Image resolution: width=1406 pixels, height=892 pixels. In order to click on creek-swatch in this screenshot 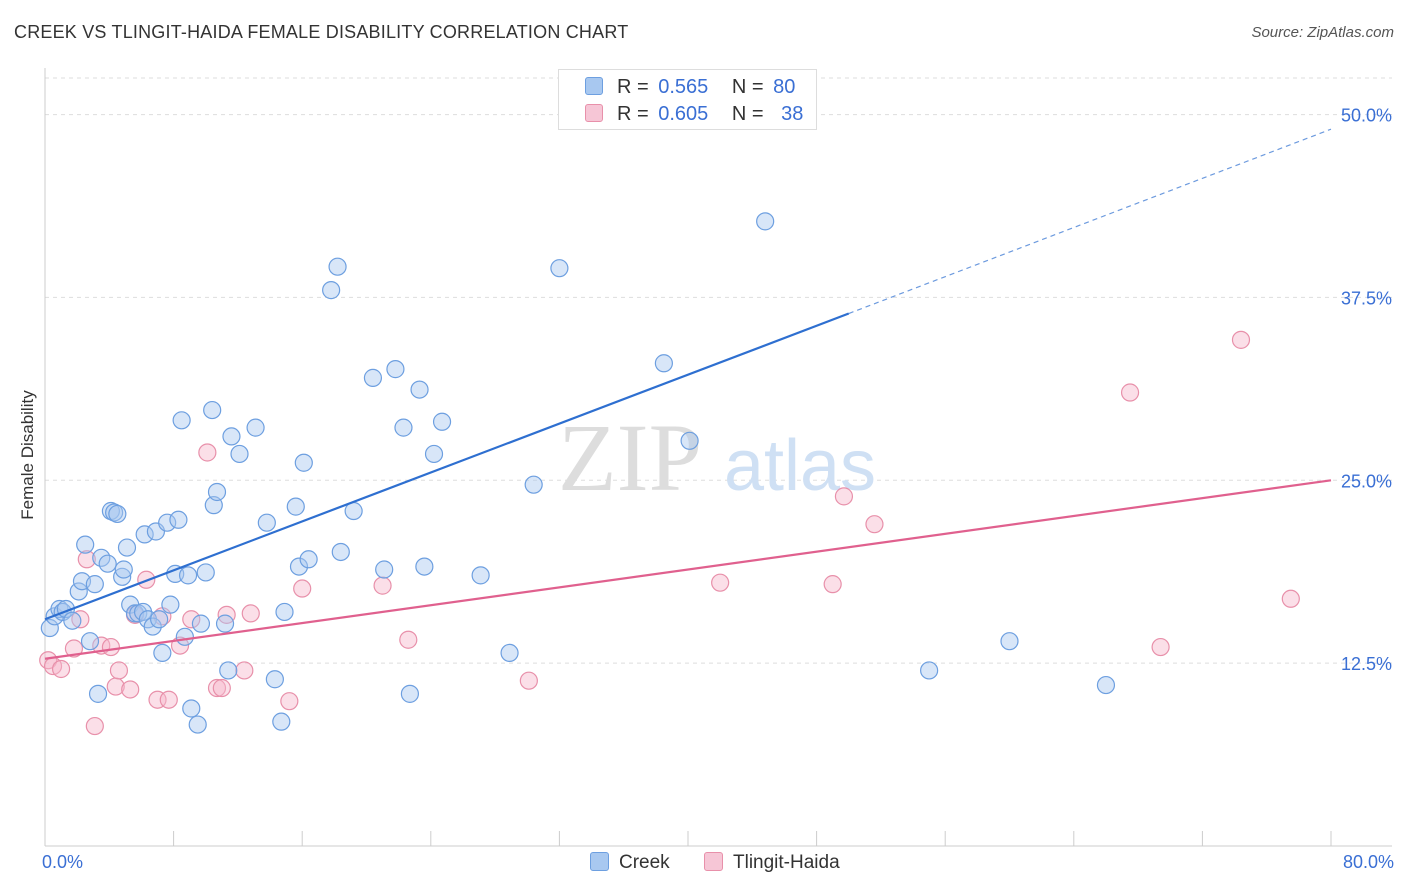, I will do `click(594, 86)`.